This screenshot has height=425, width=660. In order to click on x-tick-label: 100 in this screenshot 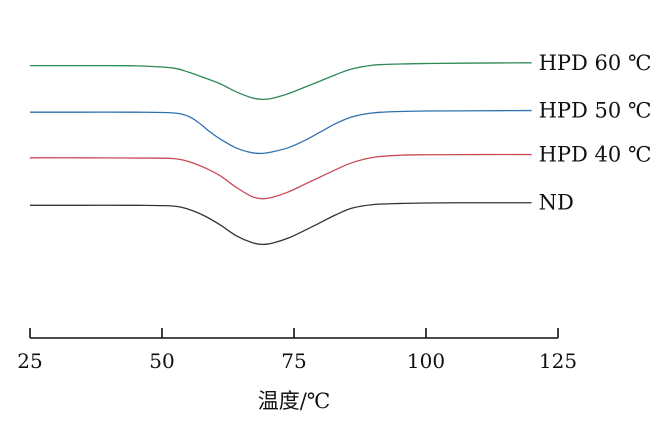, I will do `click(426, 361)`.